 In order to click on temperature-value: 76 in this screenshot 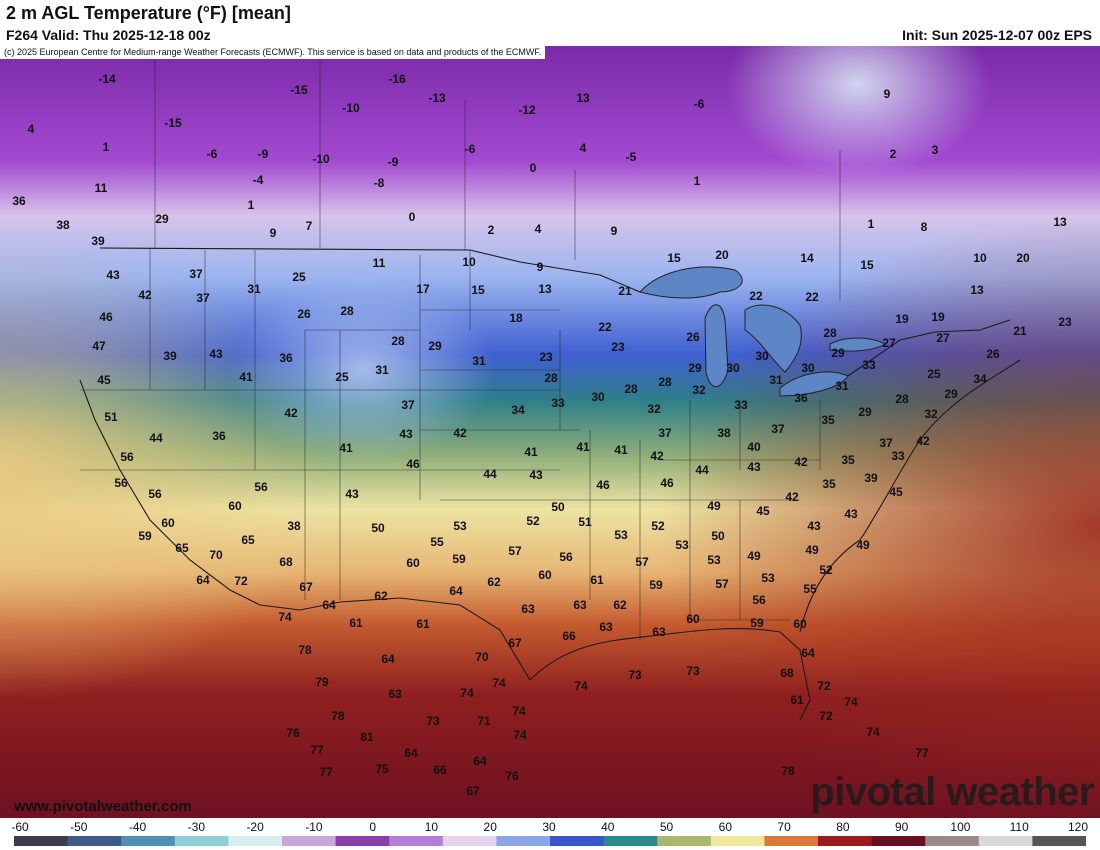, I will do `click(512, 776)`.